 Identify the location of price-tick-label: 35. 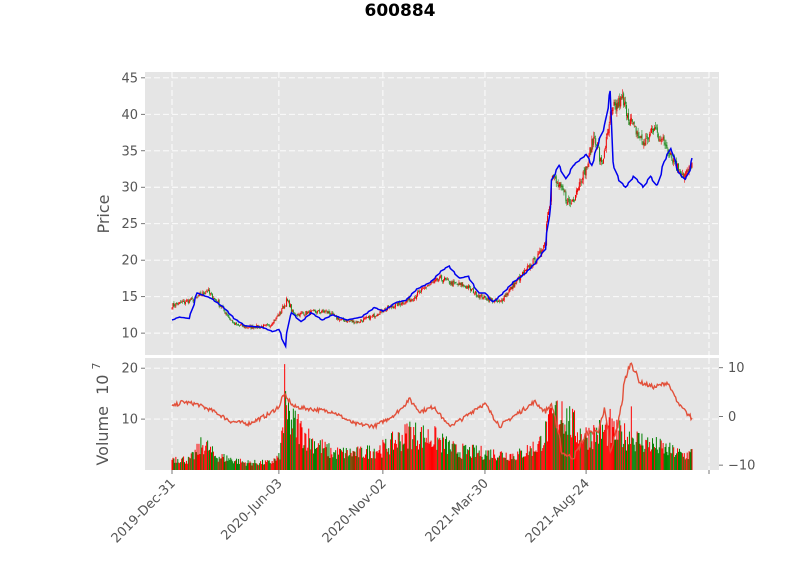
(129, 151).